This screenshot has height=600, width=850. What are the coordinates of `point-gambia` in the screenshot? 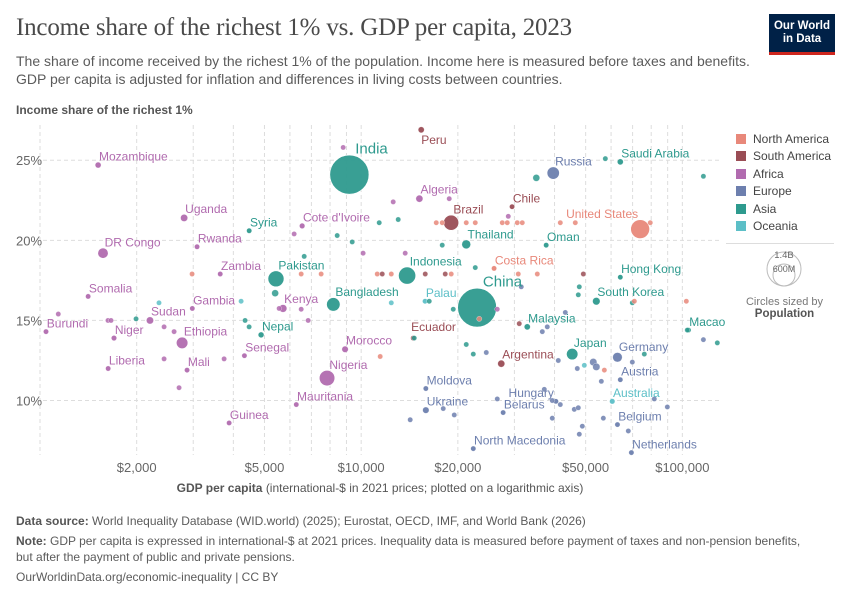 It's located at (192, 308).